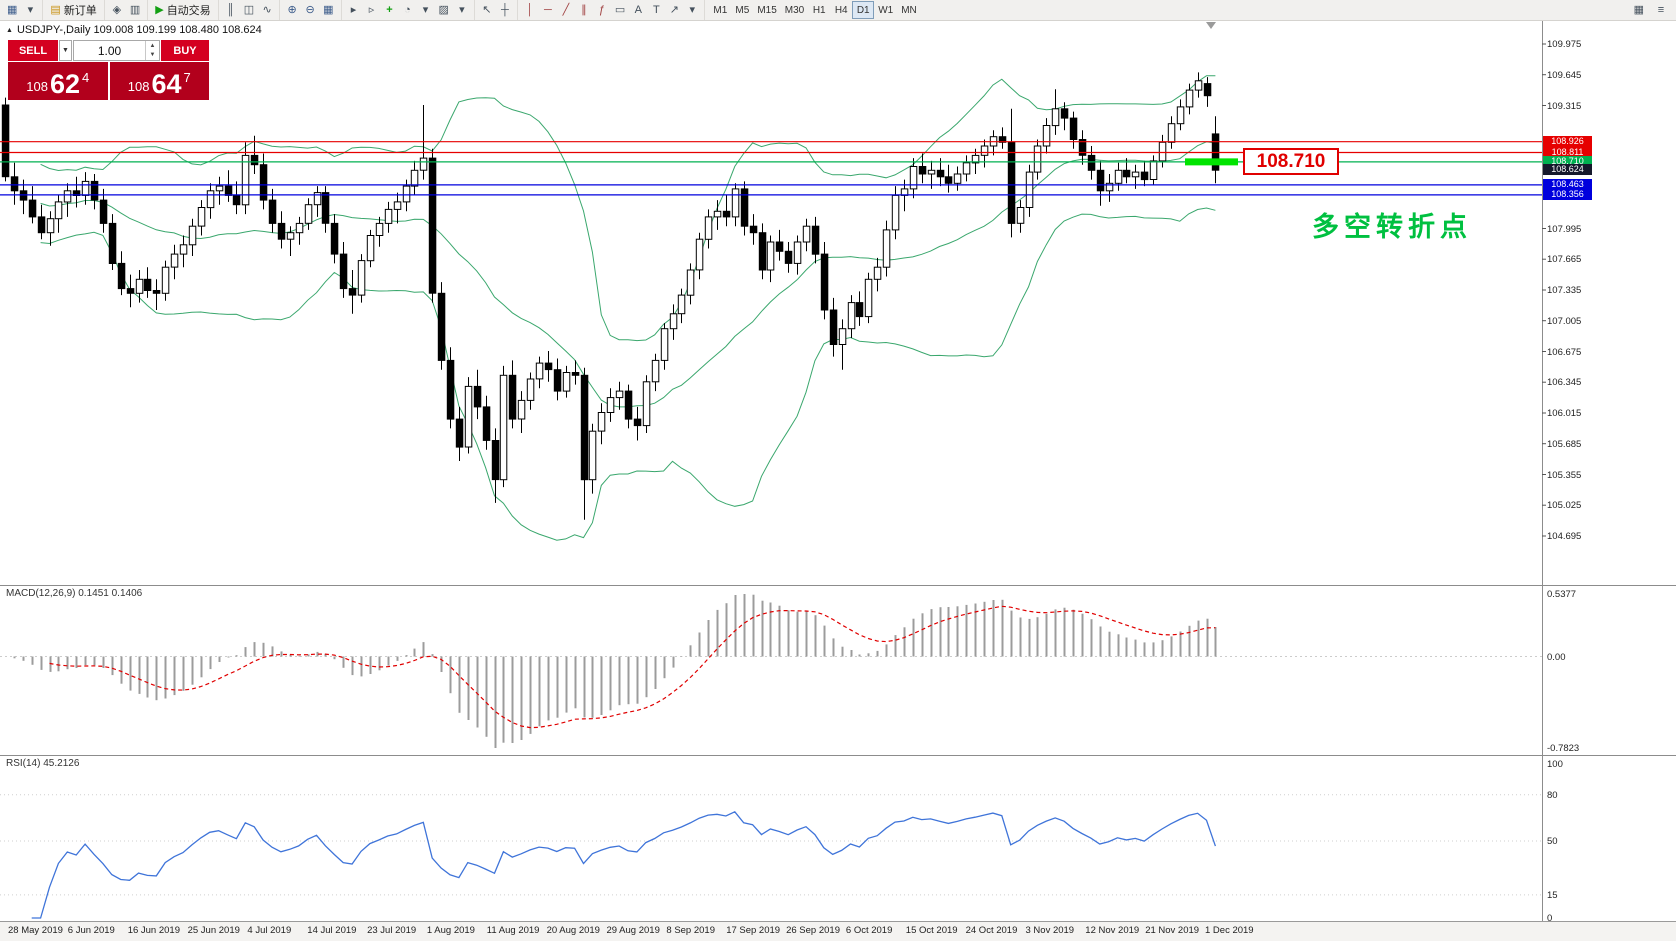 The image size is (1676, 941). I want to click on time-axis-label: 1 Dec 2019, so click(1229, 930).